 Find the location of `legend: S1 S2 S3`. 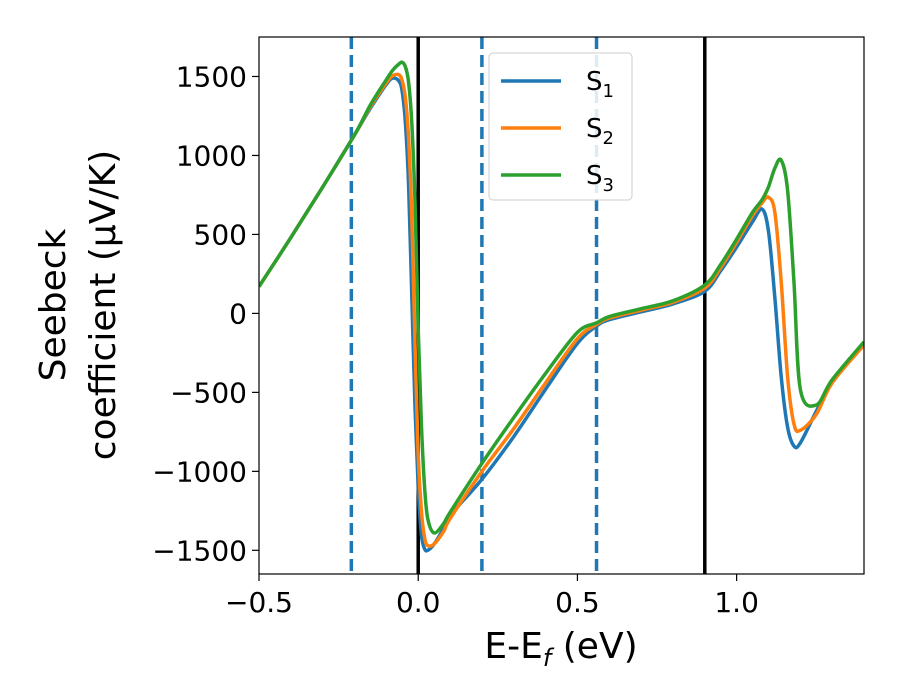

legend: S1 S2 S3 is located at coordinates (560, 126).